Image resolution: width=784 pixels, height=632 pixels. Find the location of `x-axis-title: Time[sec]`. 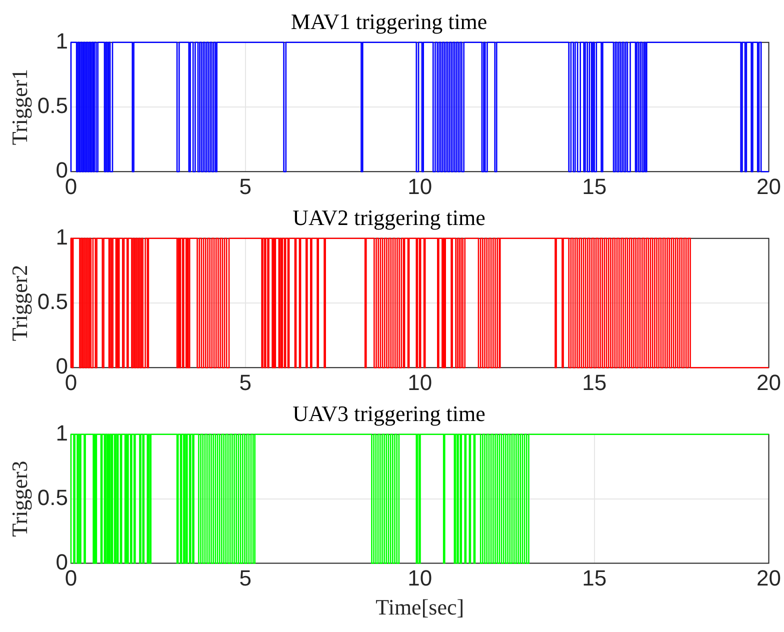

x-axis-title: Time[sec] is located at coordinates (420, 607).